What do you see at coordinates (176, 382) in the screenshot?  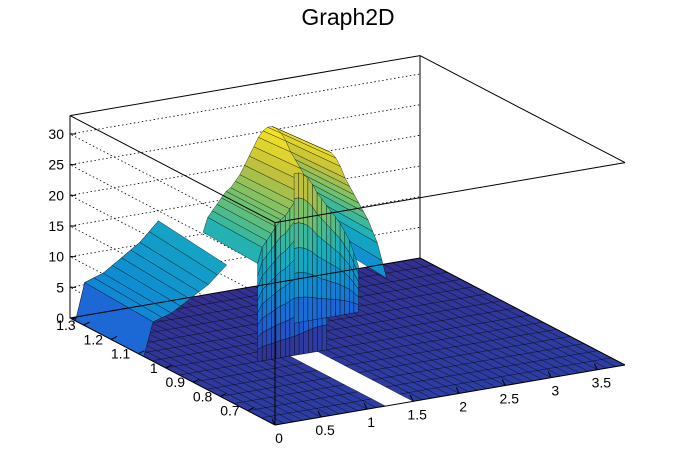 I see `y-tick-label: 0.9` at bounding box center [176, 382].